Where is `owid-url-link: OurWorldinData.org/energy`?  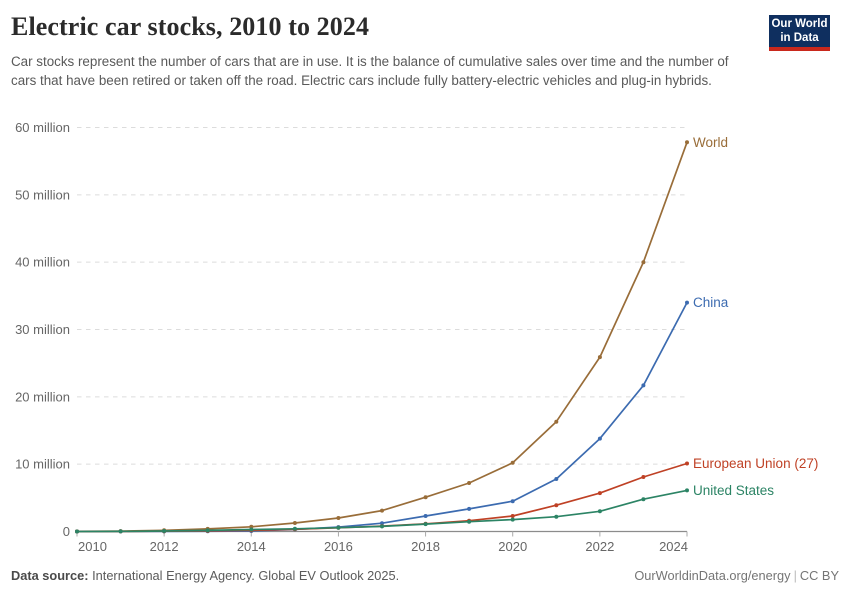
owid-url-link: OurWorldinData.org/energy is located at coordinates (712, 575).